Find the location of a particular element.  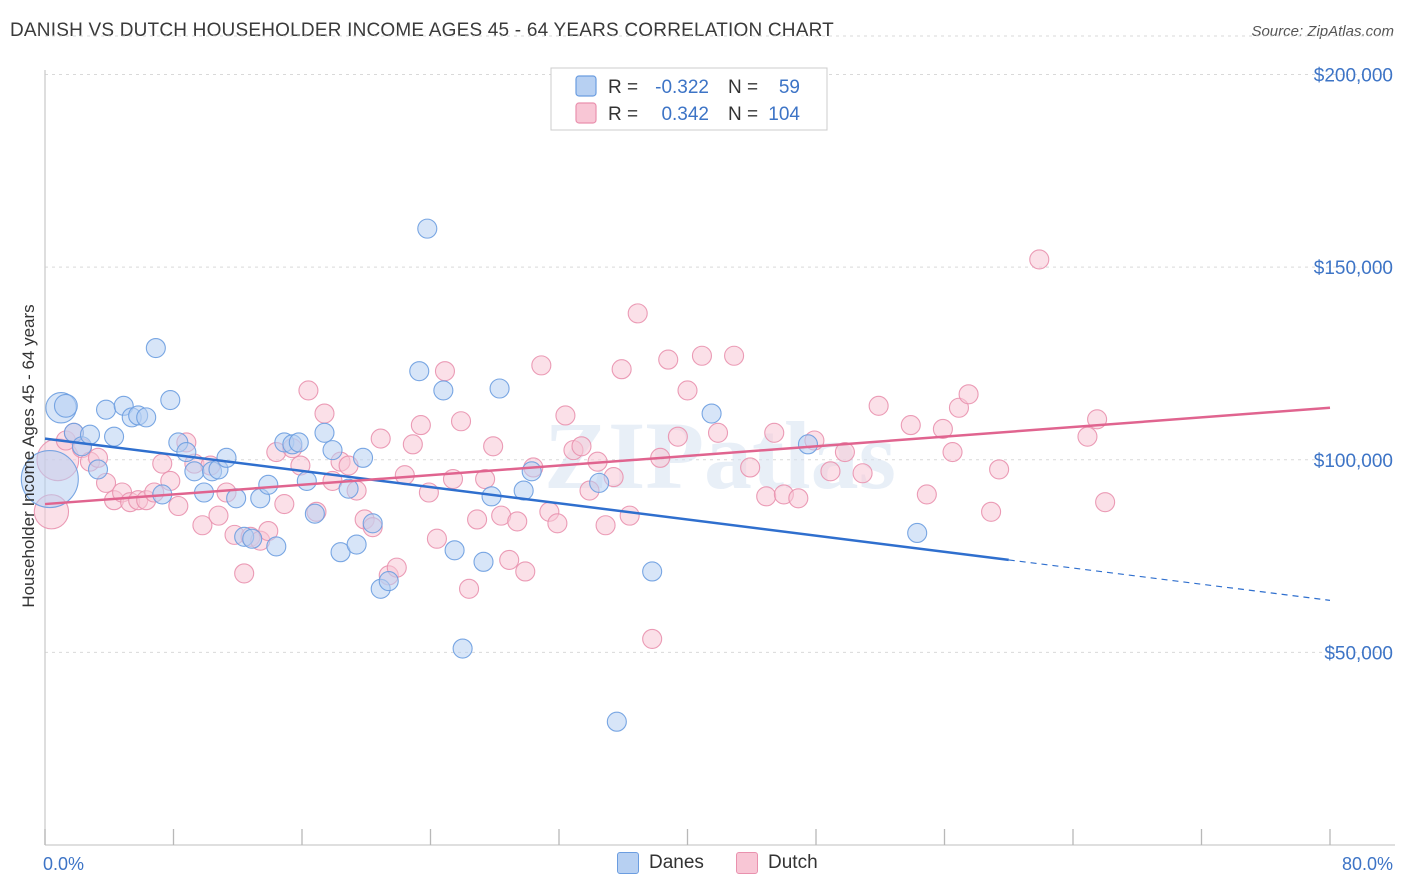

dutch-trend-line is located at coordinates (687, 456).